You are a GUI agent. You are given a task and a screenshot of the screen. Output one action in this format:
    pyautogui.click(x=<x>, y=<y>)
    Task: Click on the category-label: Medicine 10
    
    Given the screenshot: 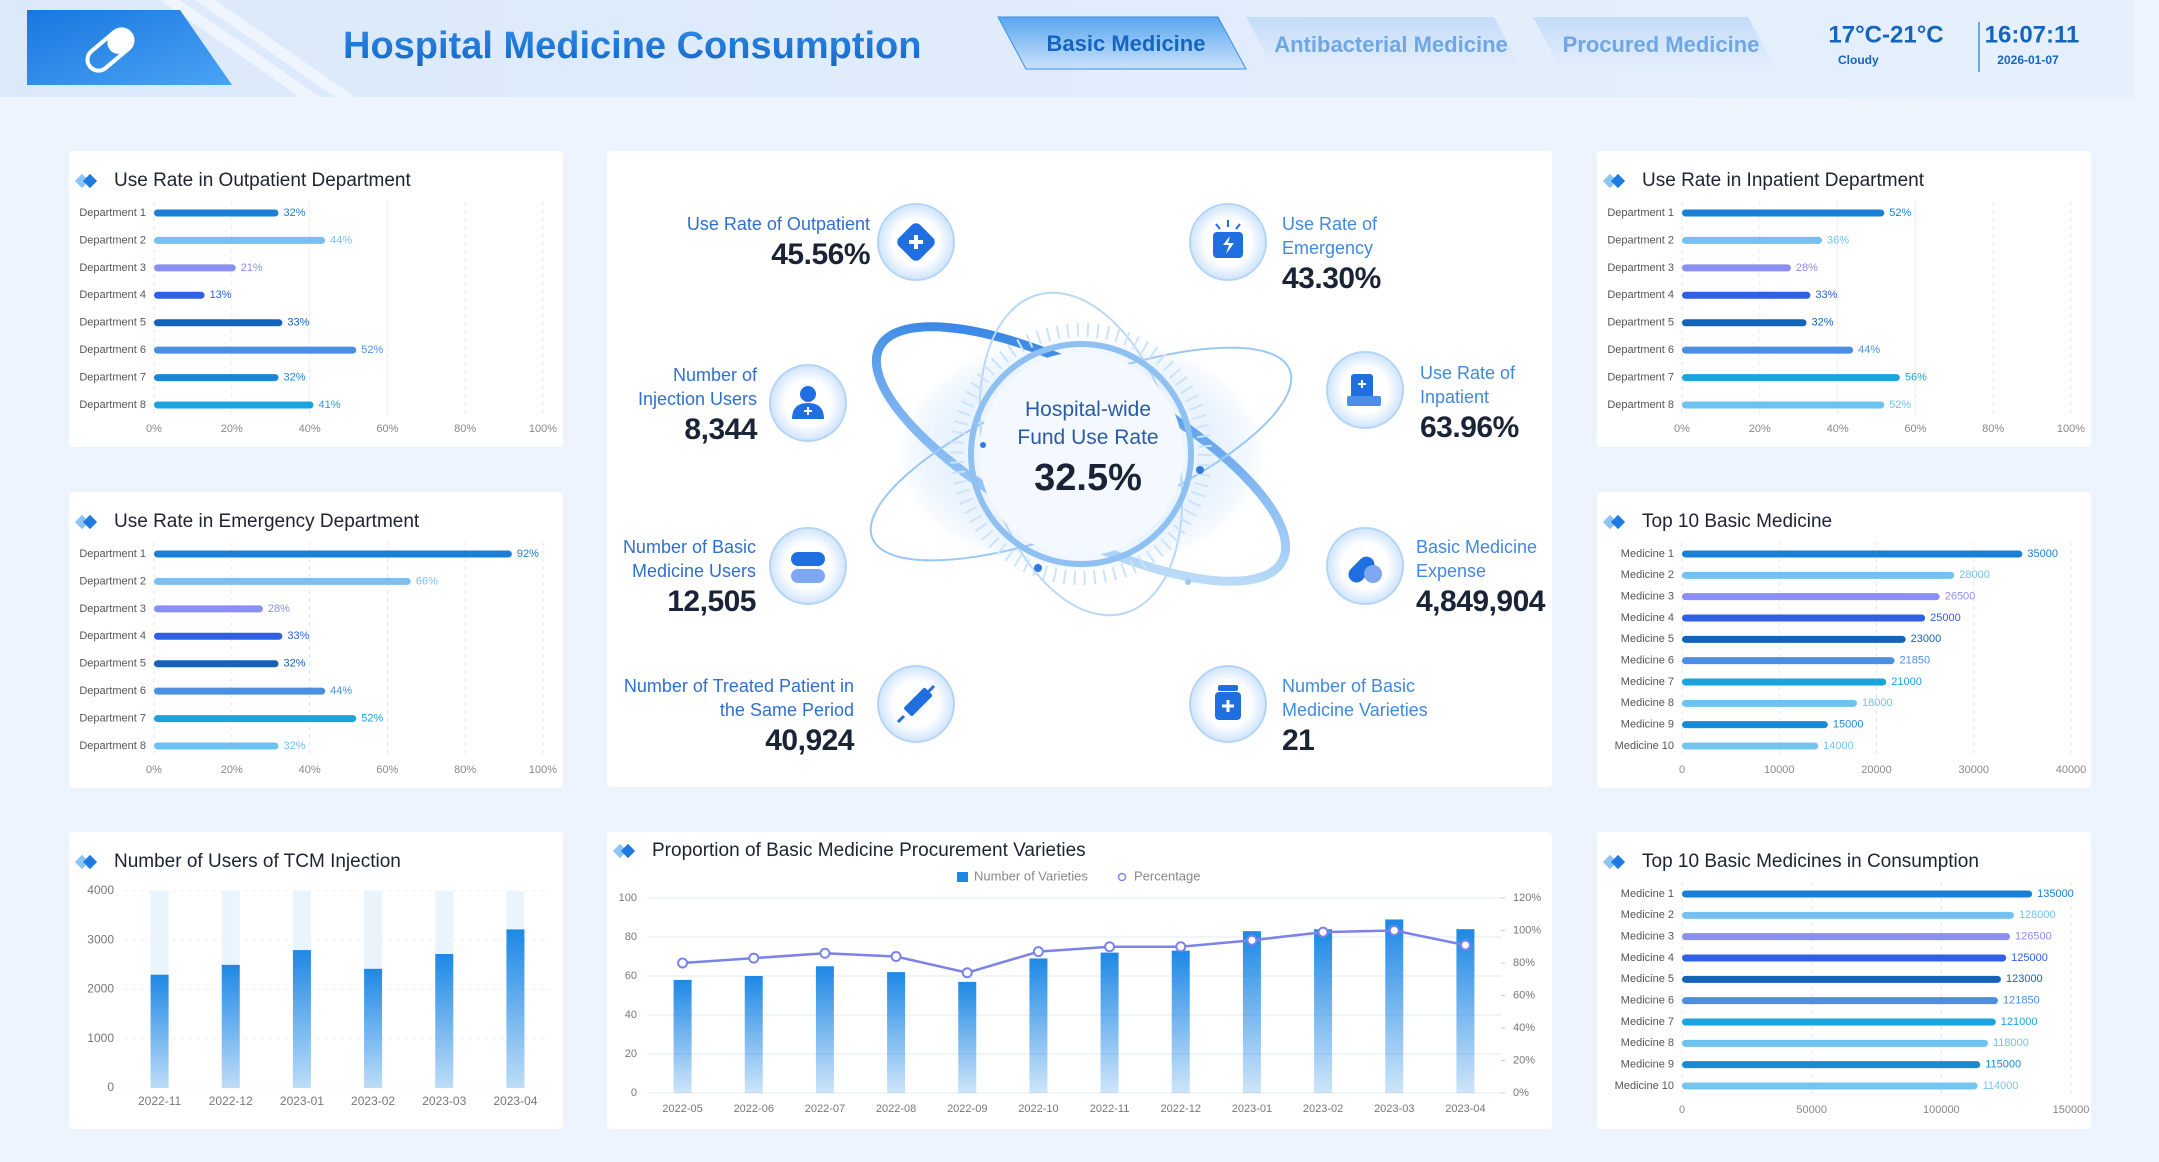 What is the action you would take?
    pyautogui.click(x=1644, y=1086)
    